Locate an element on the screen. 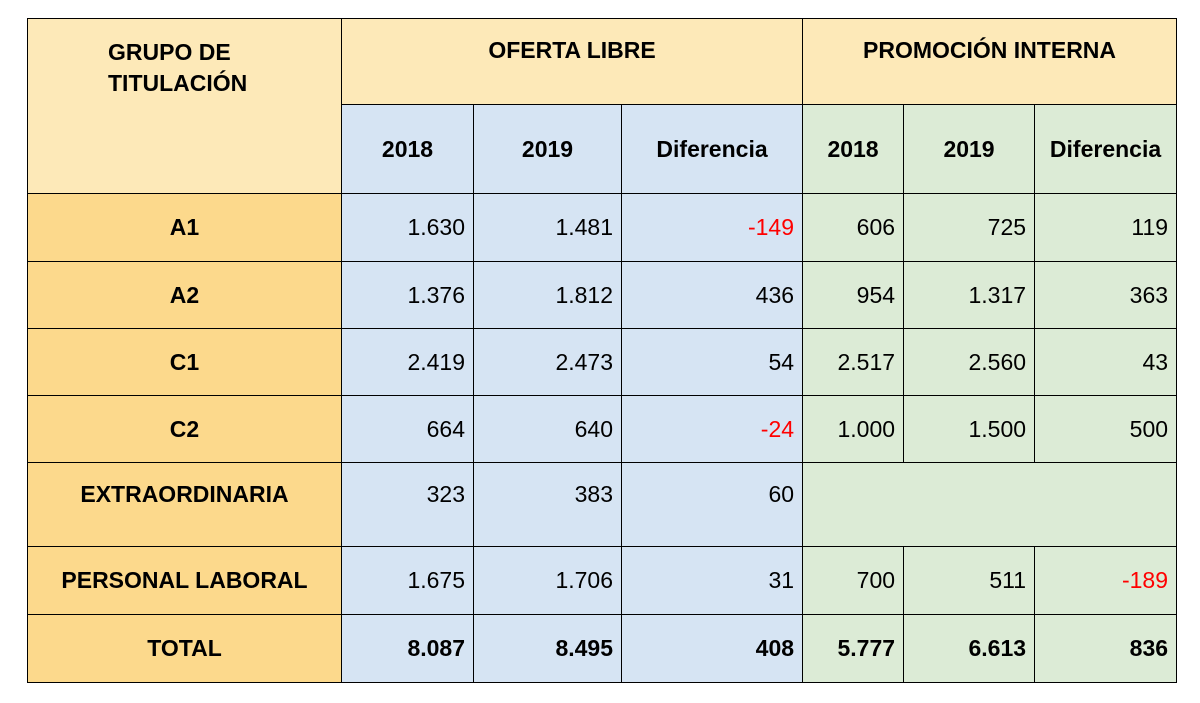 The width and height of the screenshot is (1200, 703). row-label: A2 is located at coordinates (184, 295).